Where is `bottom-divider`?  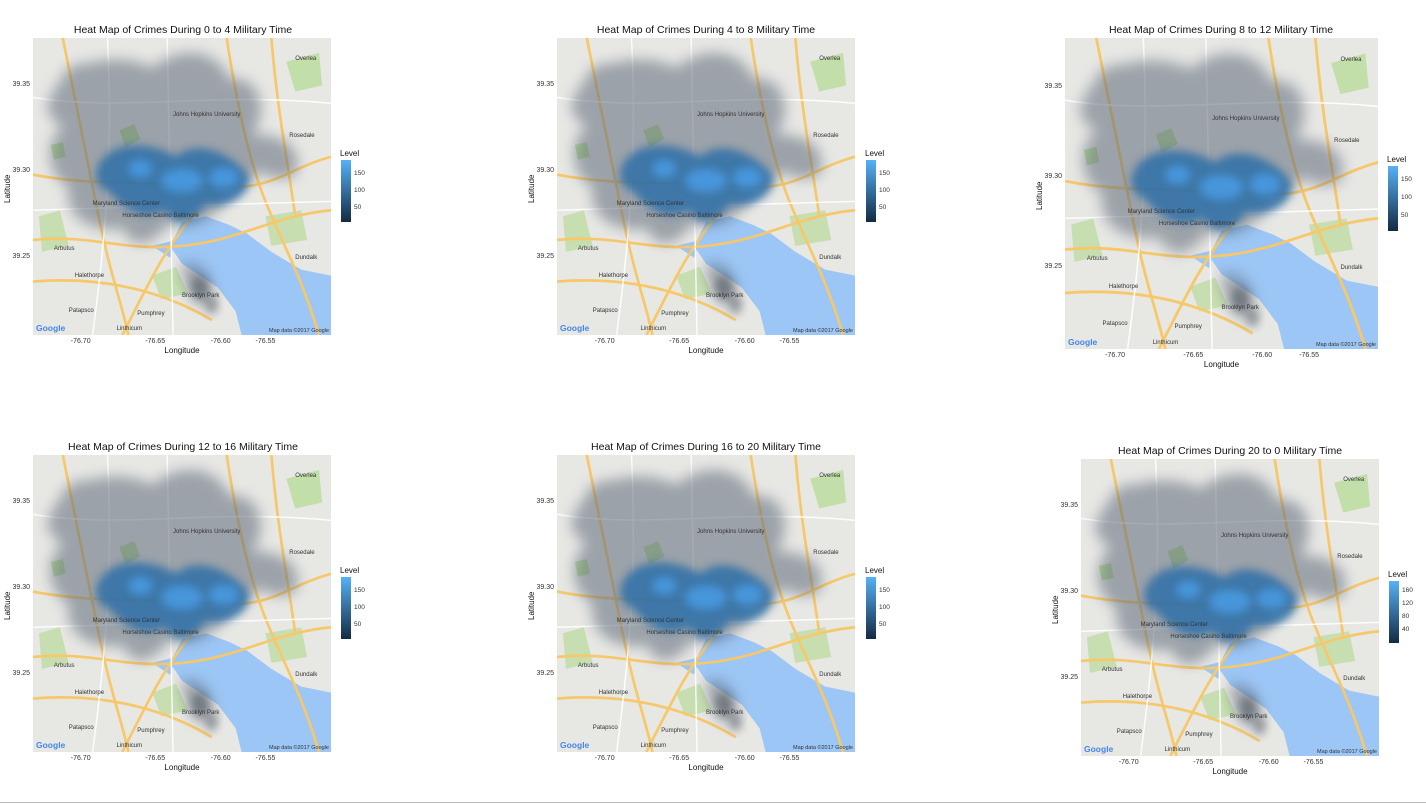
bottom-divider is located at coordinates (713, 802).